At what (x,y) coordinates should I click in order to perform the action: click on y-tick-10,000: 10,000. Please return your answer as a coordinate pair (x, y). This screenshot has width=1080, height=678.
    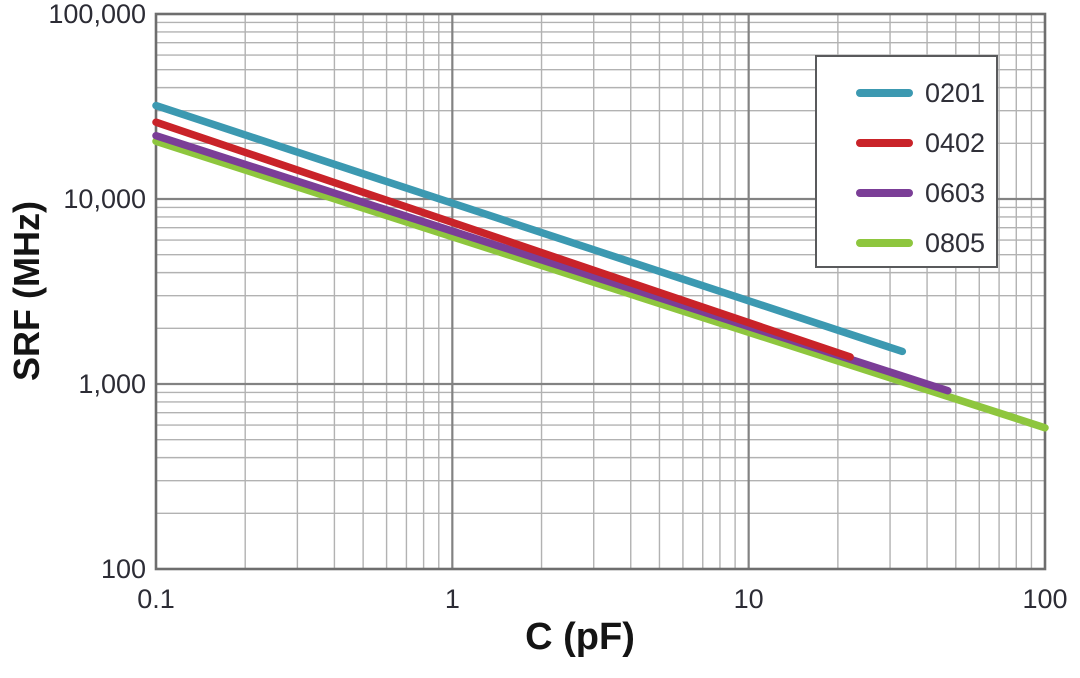
    Looking at the image, I should click on (104, 199).